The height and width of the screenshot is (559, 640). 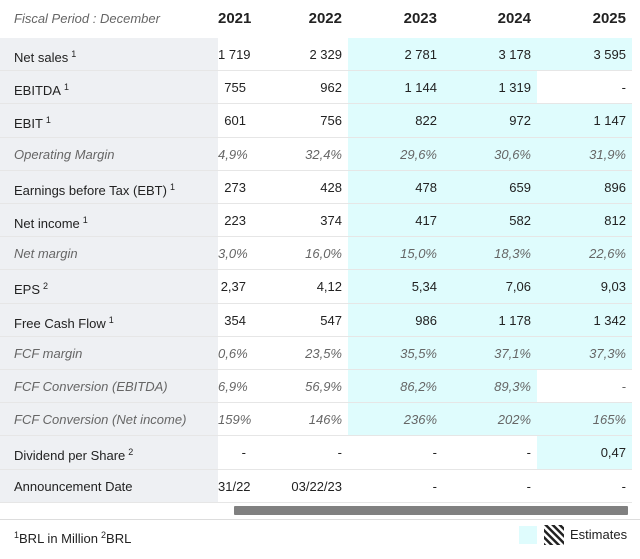 I want to click on year-header: 2024, so click(x=514, y=18).